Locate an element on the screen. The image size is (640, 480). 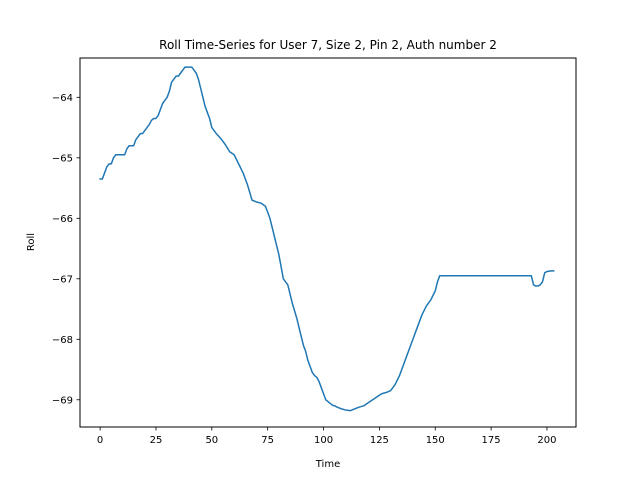
x-tick-label: 0 is located at coordinates (100, 440).